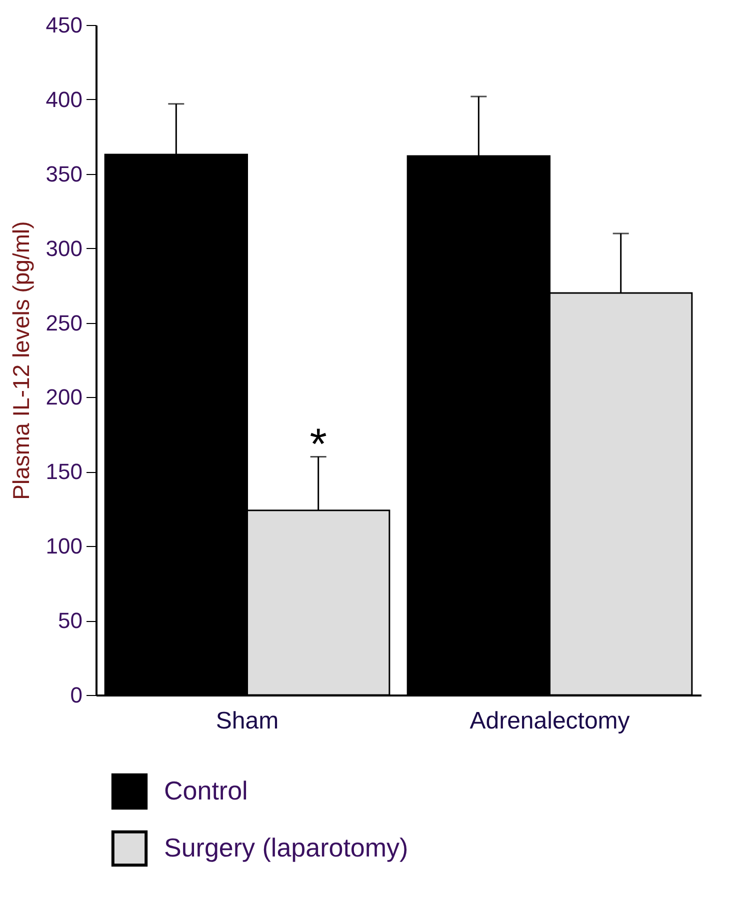 The width and height of the screenshot is (746, 906). What do you see at coordinates (64, 248) in the screenshot?
I see `y-tick-label: 300` at bounding box center [64, 248].